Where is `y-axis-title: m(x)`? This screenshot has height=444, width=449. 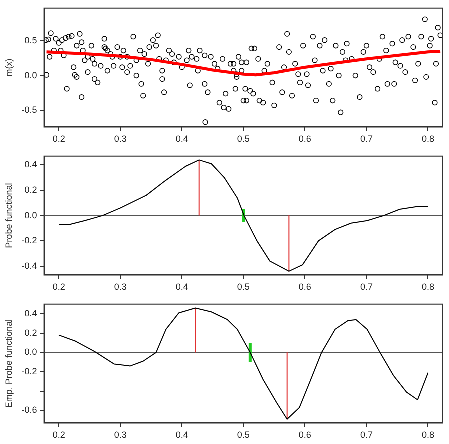 y-axis-title: m(x) is located at coordinates (9, 67).